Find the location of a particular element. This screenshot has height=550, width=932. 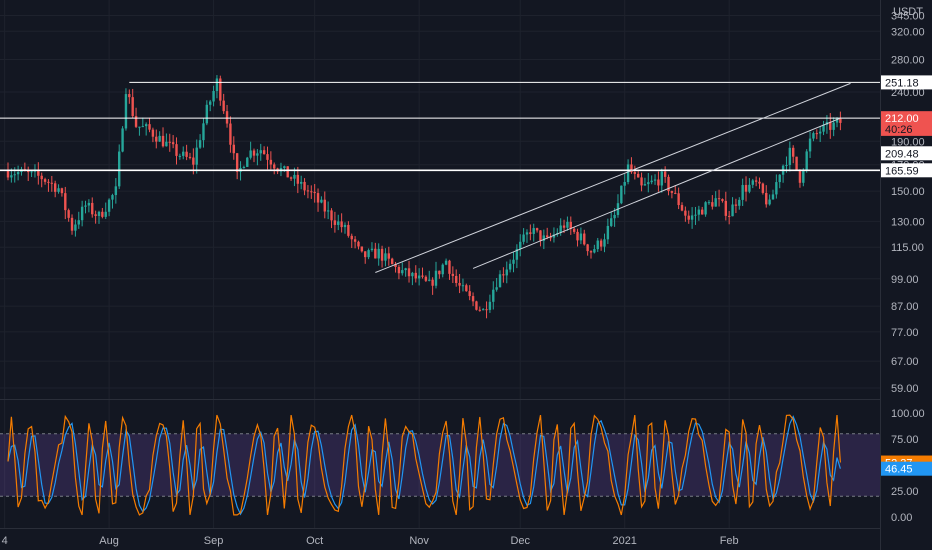

time-tick-label: Aug is located at coordinates (109, 541).